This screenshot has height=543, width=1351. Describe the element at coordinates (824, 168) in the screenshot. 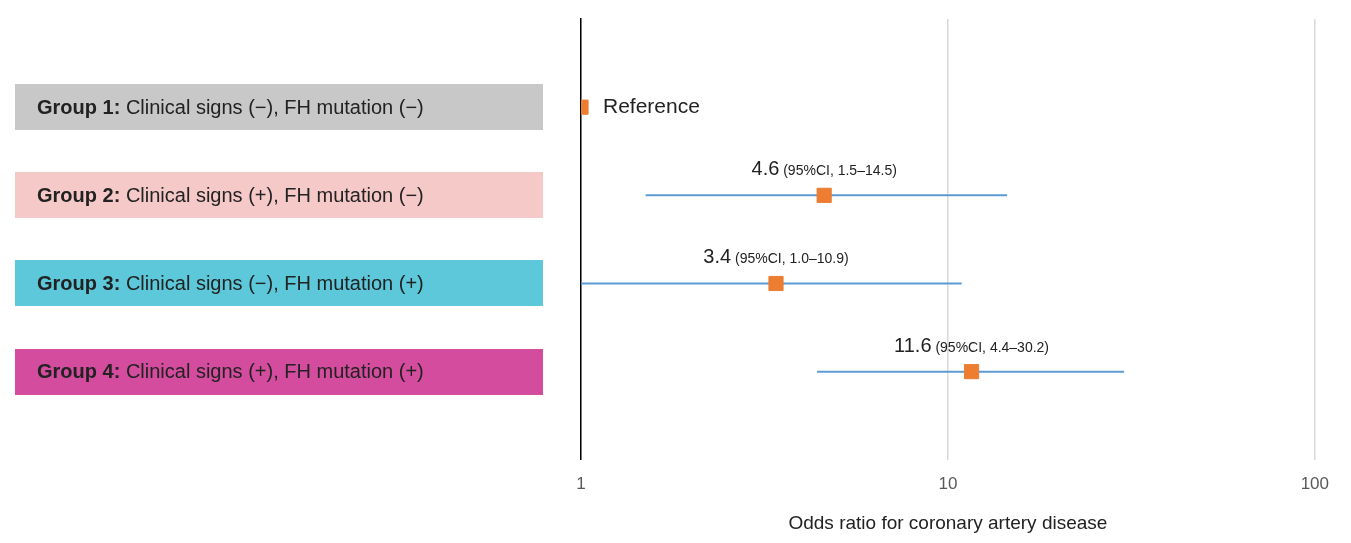

I see `data-label: 4.6 (95%CI, 1.5–14.5)` at that location.